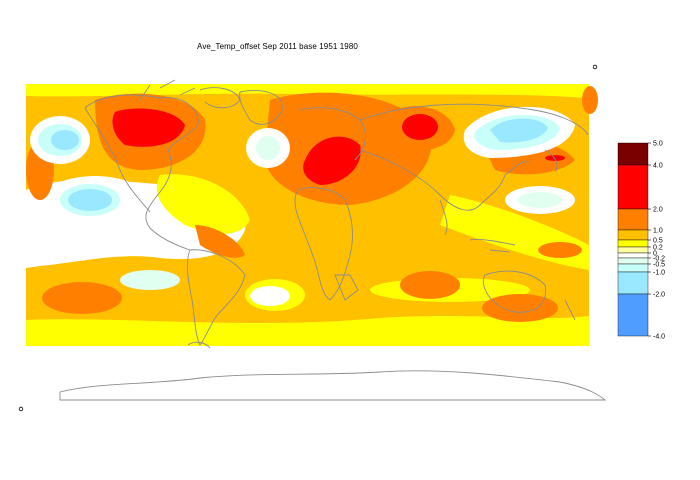  Describe the element at coordinates (277, 46) in the screenshot. I see `map-title: Ave_Temp_offset Sep 2011 base 1951 1980` at that location.